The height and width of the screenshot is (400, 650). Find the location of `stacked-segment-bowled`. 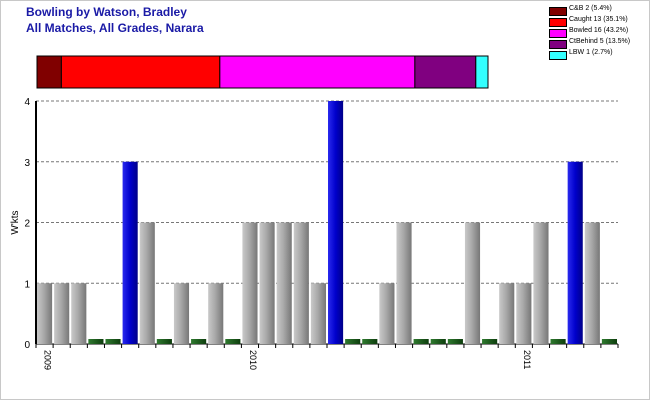

stacked-segment-bowled is located at coordinates (317, 72).